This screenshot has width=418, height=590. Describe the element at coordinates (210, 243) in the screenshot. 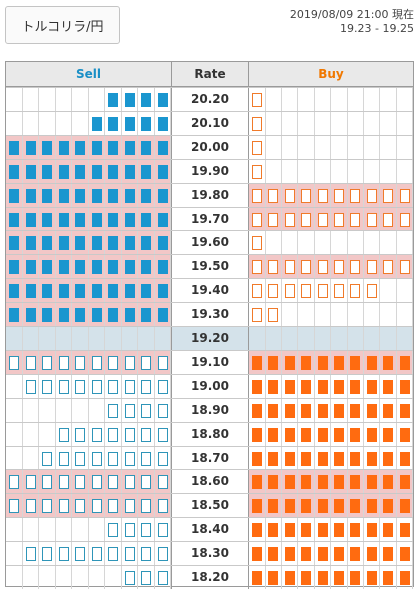

I see `rate-value: 19.60` at that location.